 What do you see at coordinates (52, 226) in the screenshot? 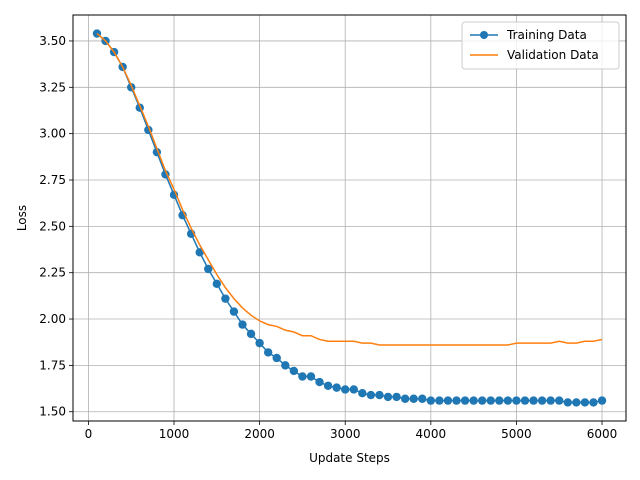
I see `y-tick-label: 2.50` at bounding box center [52, 226].